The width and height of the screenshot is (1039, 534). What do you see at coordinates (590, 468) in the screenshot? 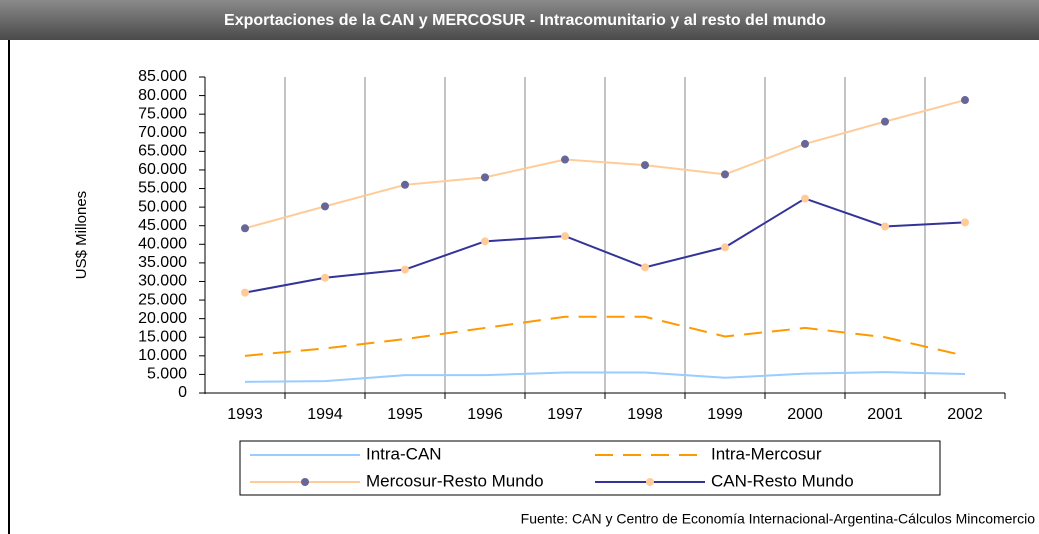
I see `legend-box` at bounding box center [590, 468].